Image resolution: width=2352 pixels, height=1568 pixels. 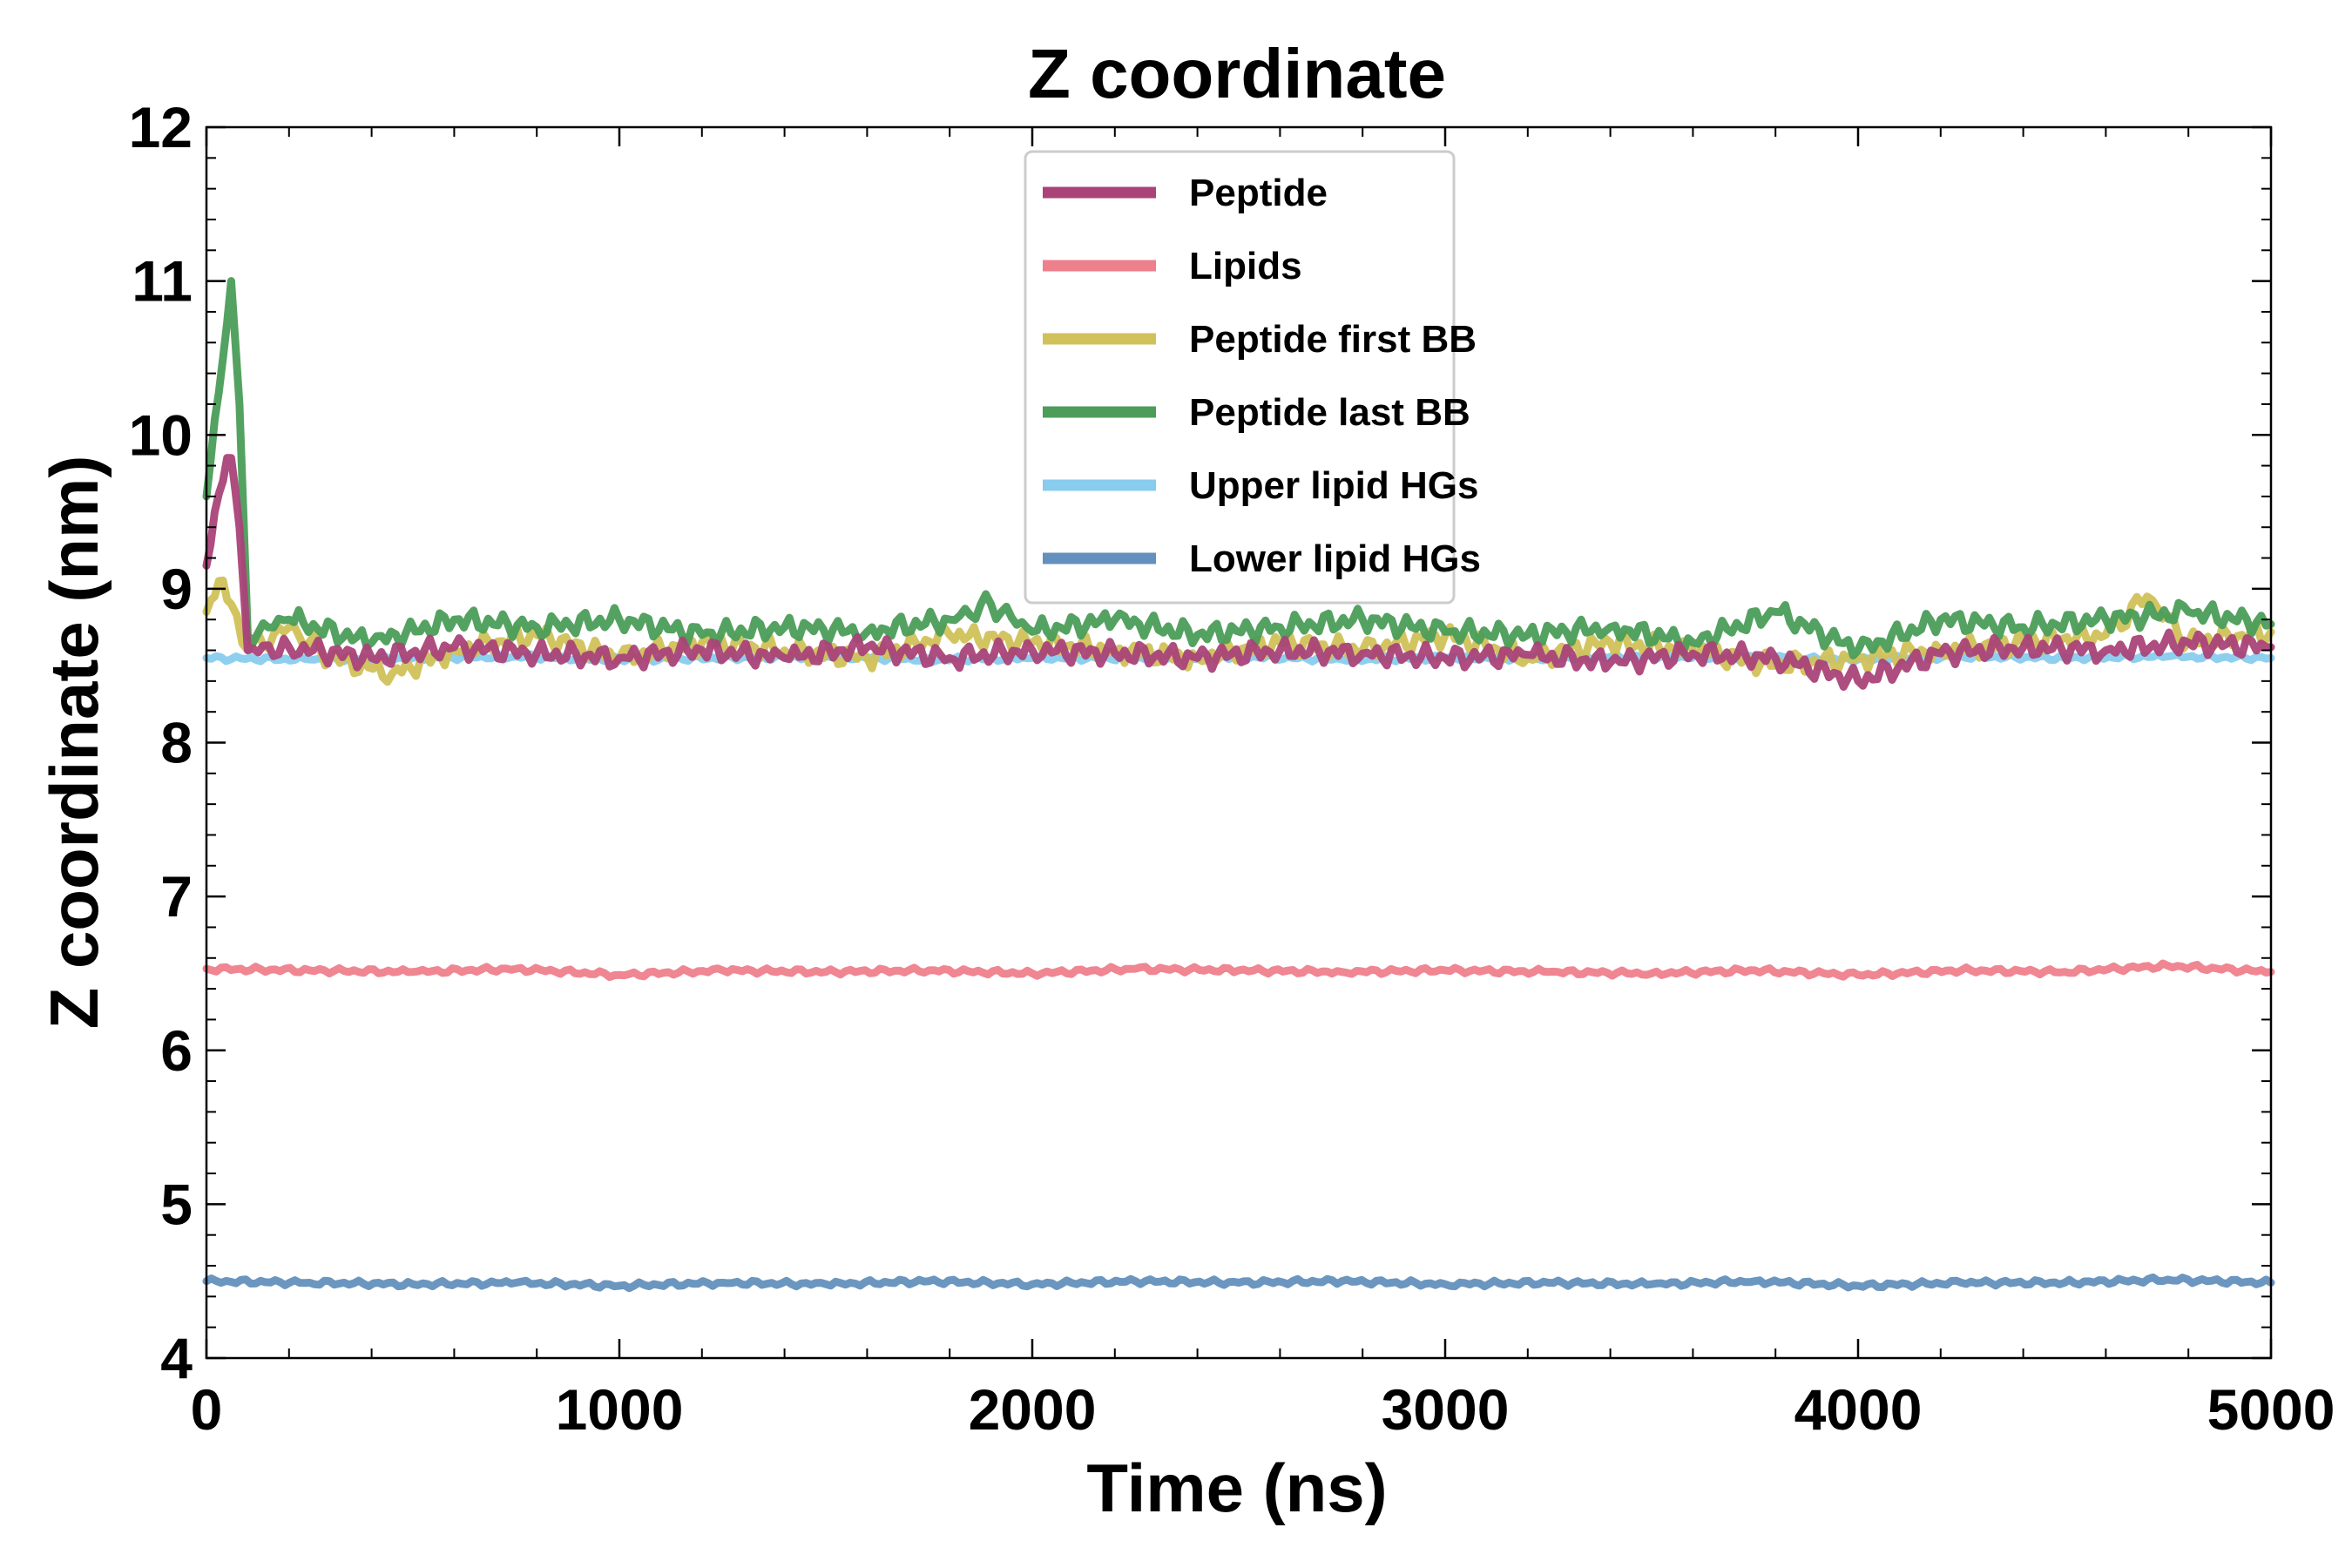 I want to click on x-tick-label: 1000, so click(x=620, y=1409).